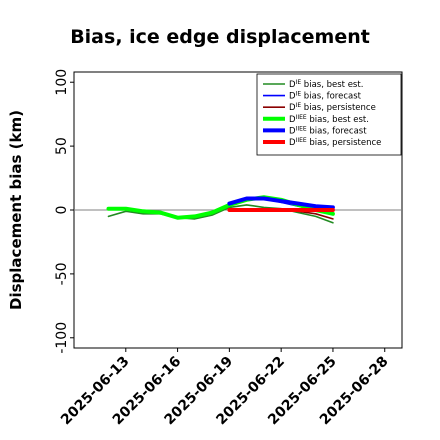 The height and width of the screenshot is (440, 440). I want to click on legend-entry: DIE bias, forecast, so click(325, 96).